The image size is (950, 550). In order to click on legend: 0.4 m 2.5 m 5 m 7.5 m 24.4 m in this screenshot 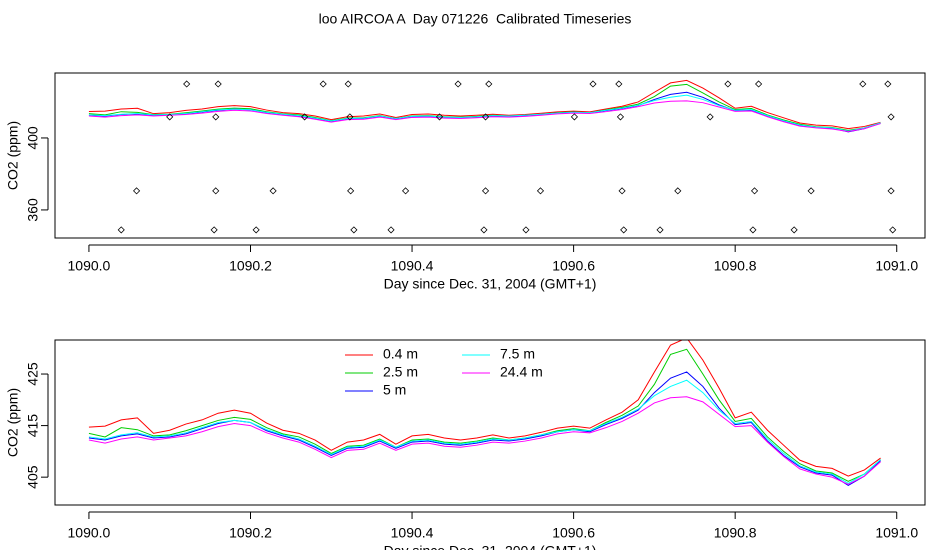, I will do `click(444, 372)`.